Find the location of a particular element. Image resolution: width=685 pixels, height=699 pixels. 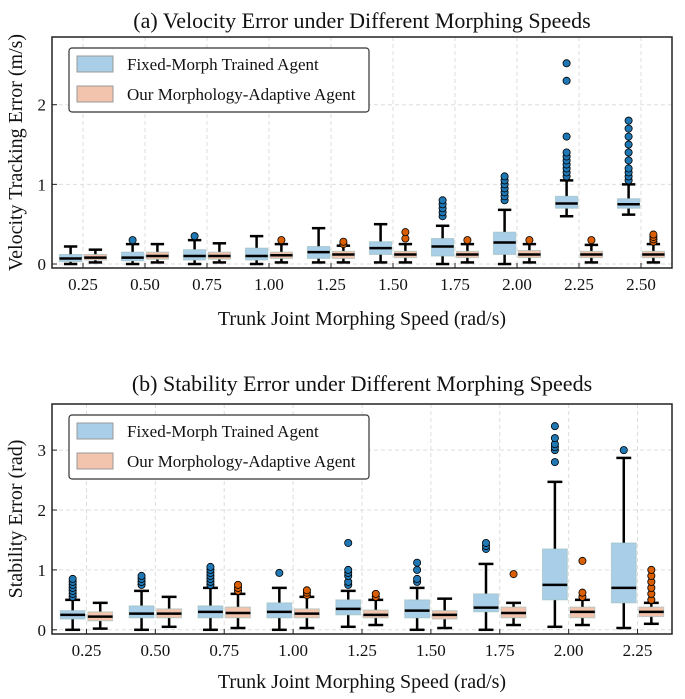

legend-label: Fixed-Morph Trained Agent is located at coordinates (223, 64).